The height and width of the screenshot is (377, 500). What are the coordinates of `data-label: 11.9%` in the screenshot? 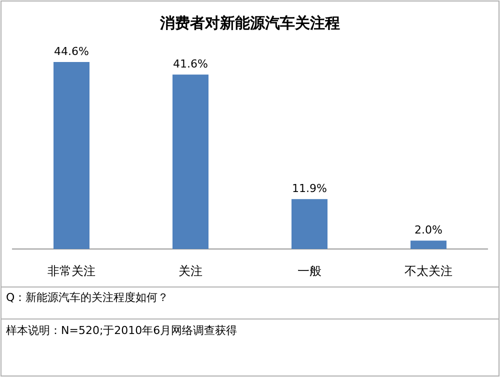 It's located at (309, 189).